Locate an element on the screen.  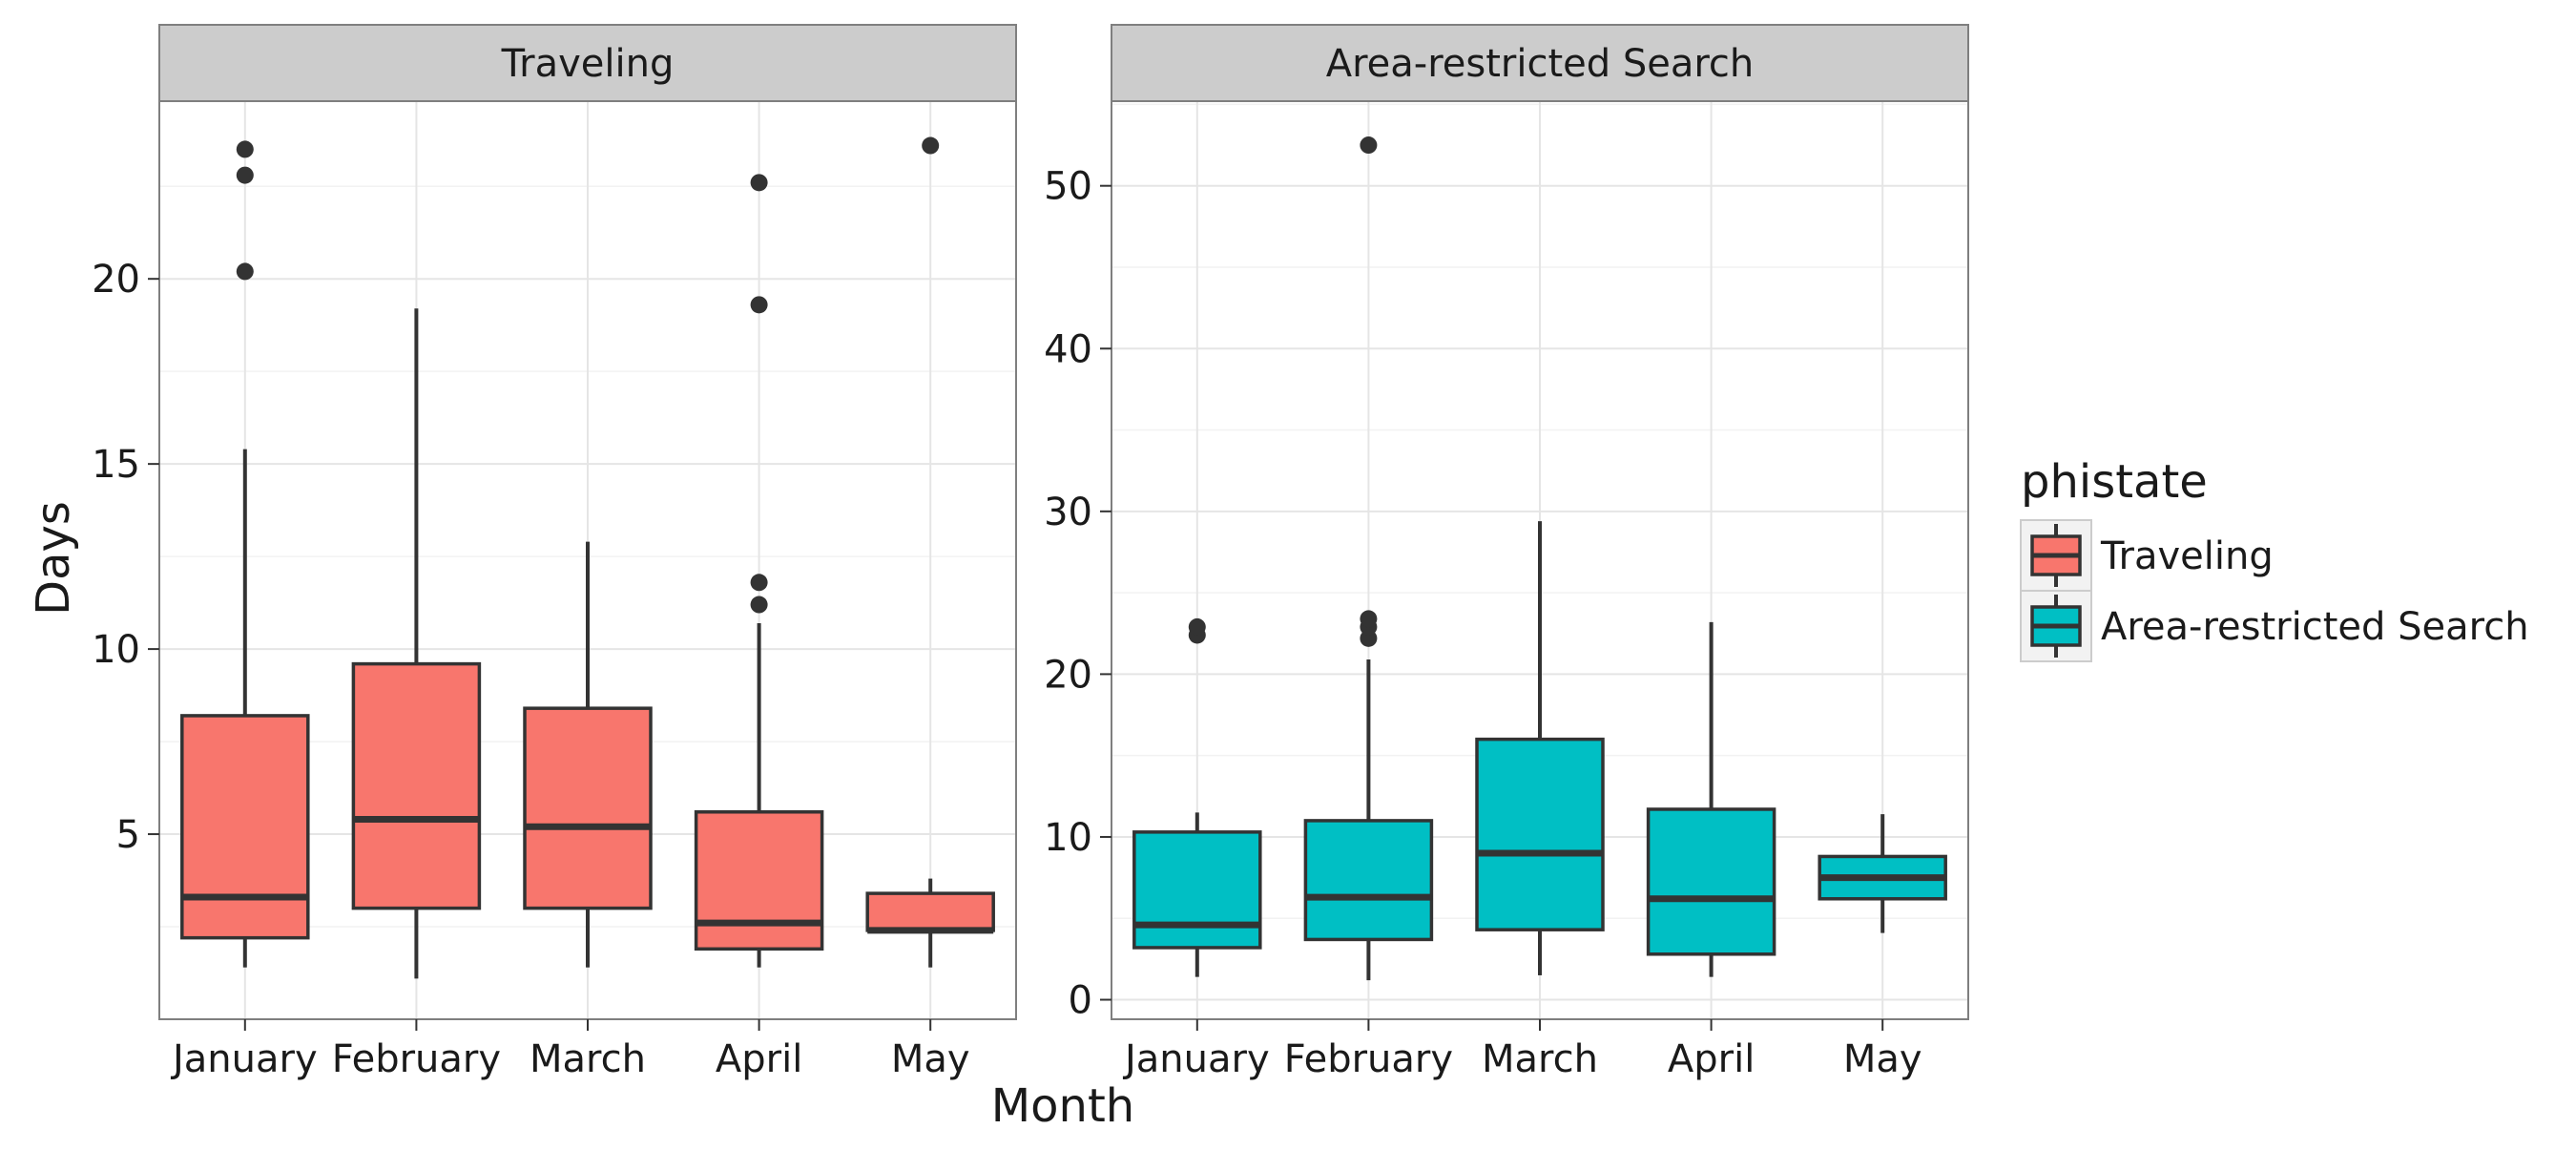
legend-title: phistate is located at coordinates (2114, 482).